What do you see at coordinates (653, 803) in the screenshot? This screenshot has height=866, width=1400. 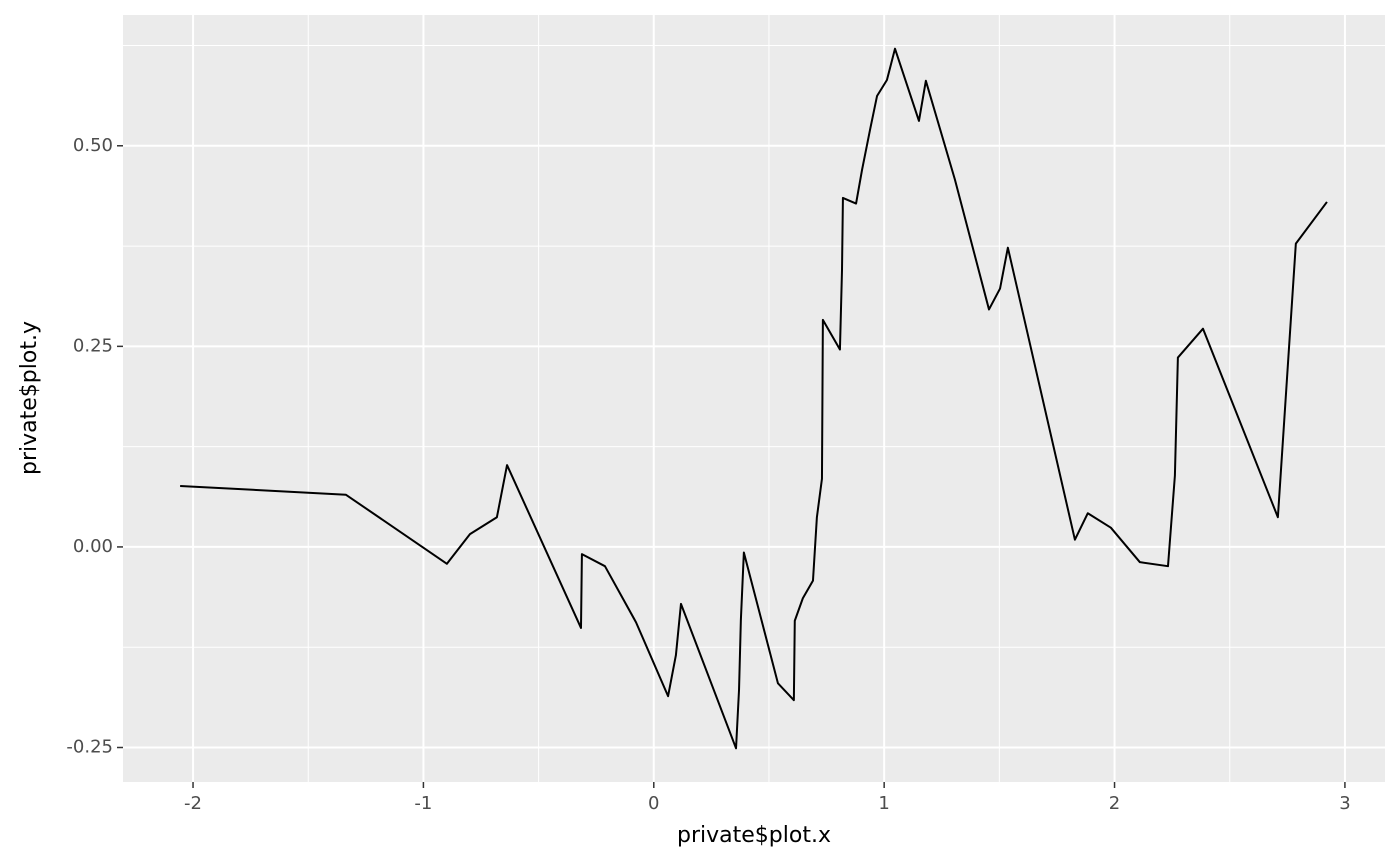 I see `x-tick-label: 0` at bounding box center [653, 803].